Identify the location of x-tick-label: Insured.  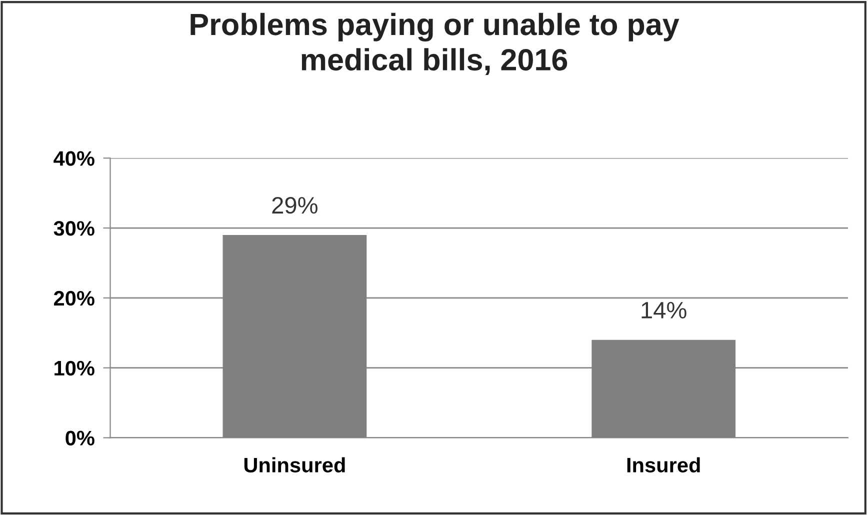
(663, 464).